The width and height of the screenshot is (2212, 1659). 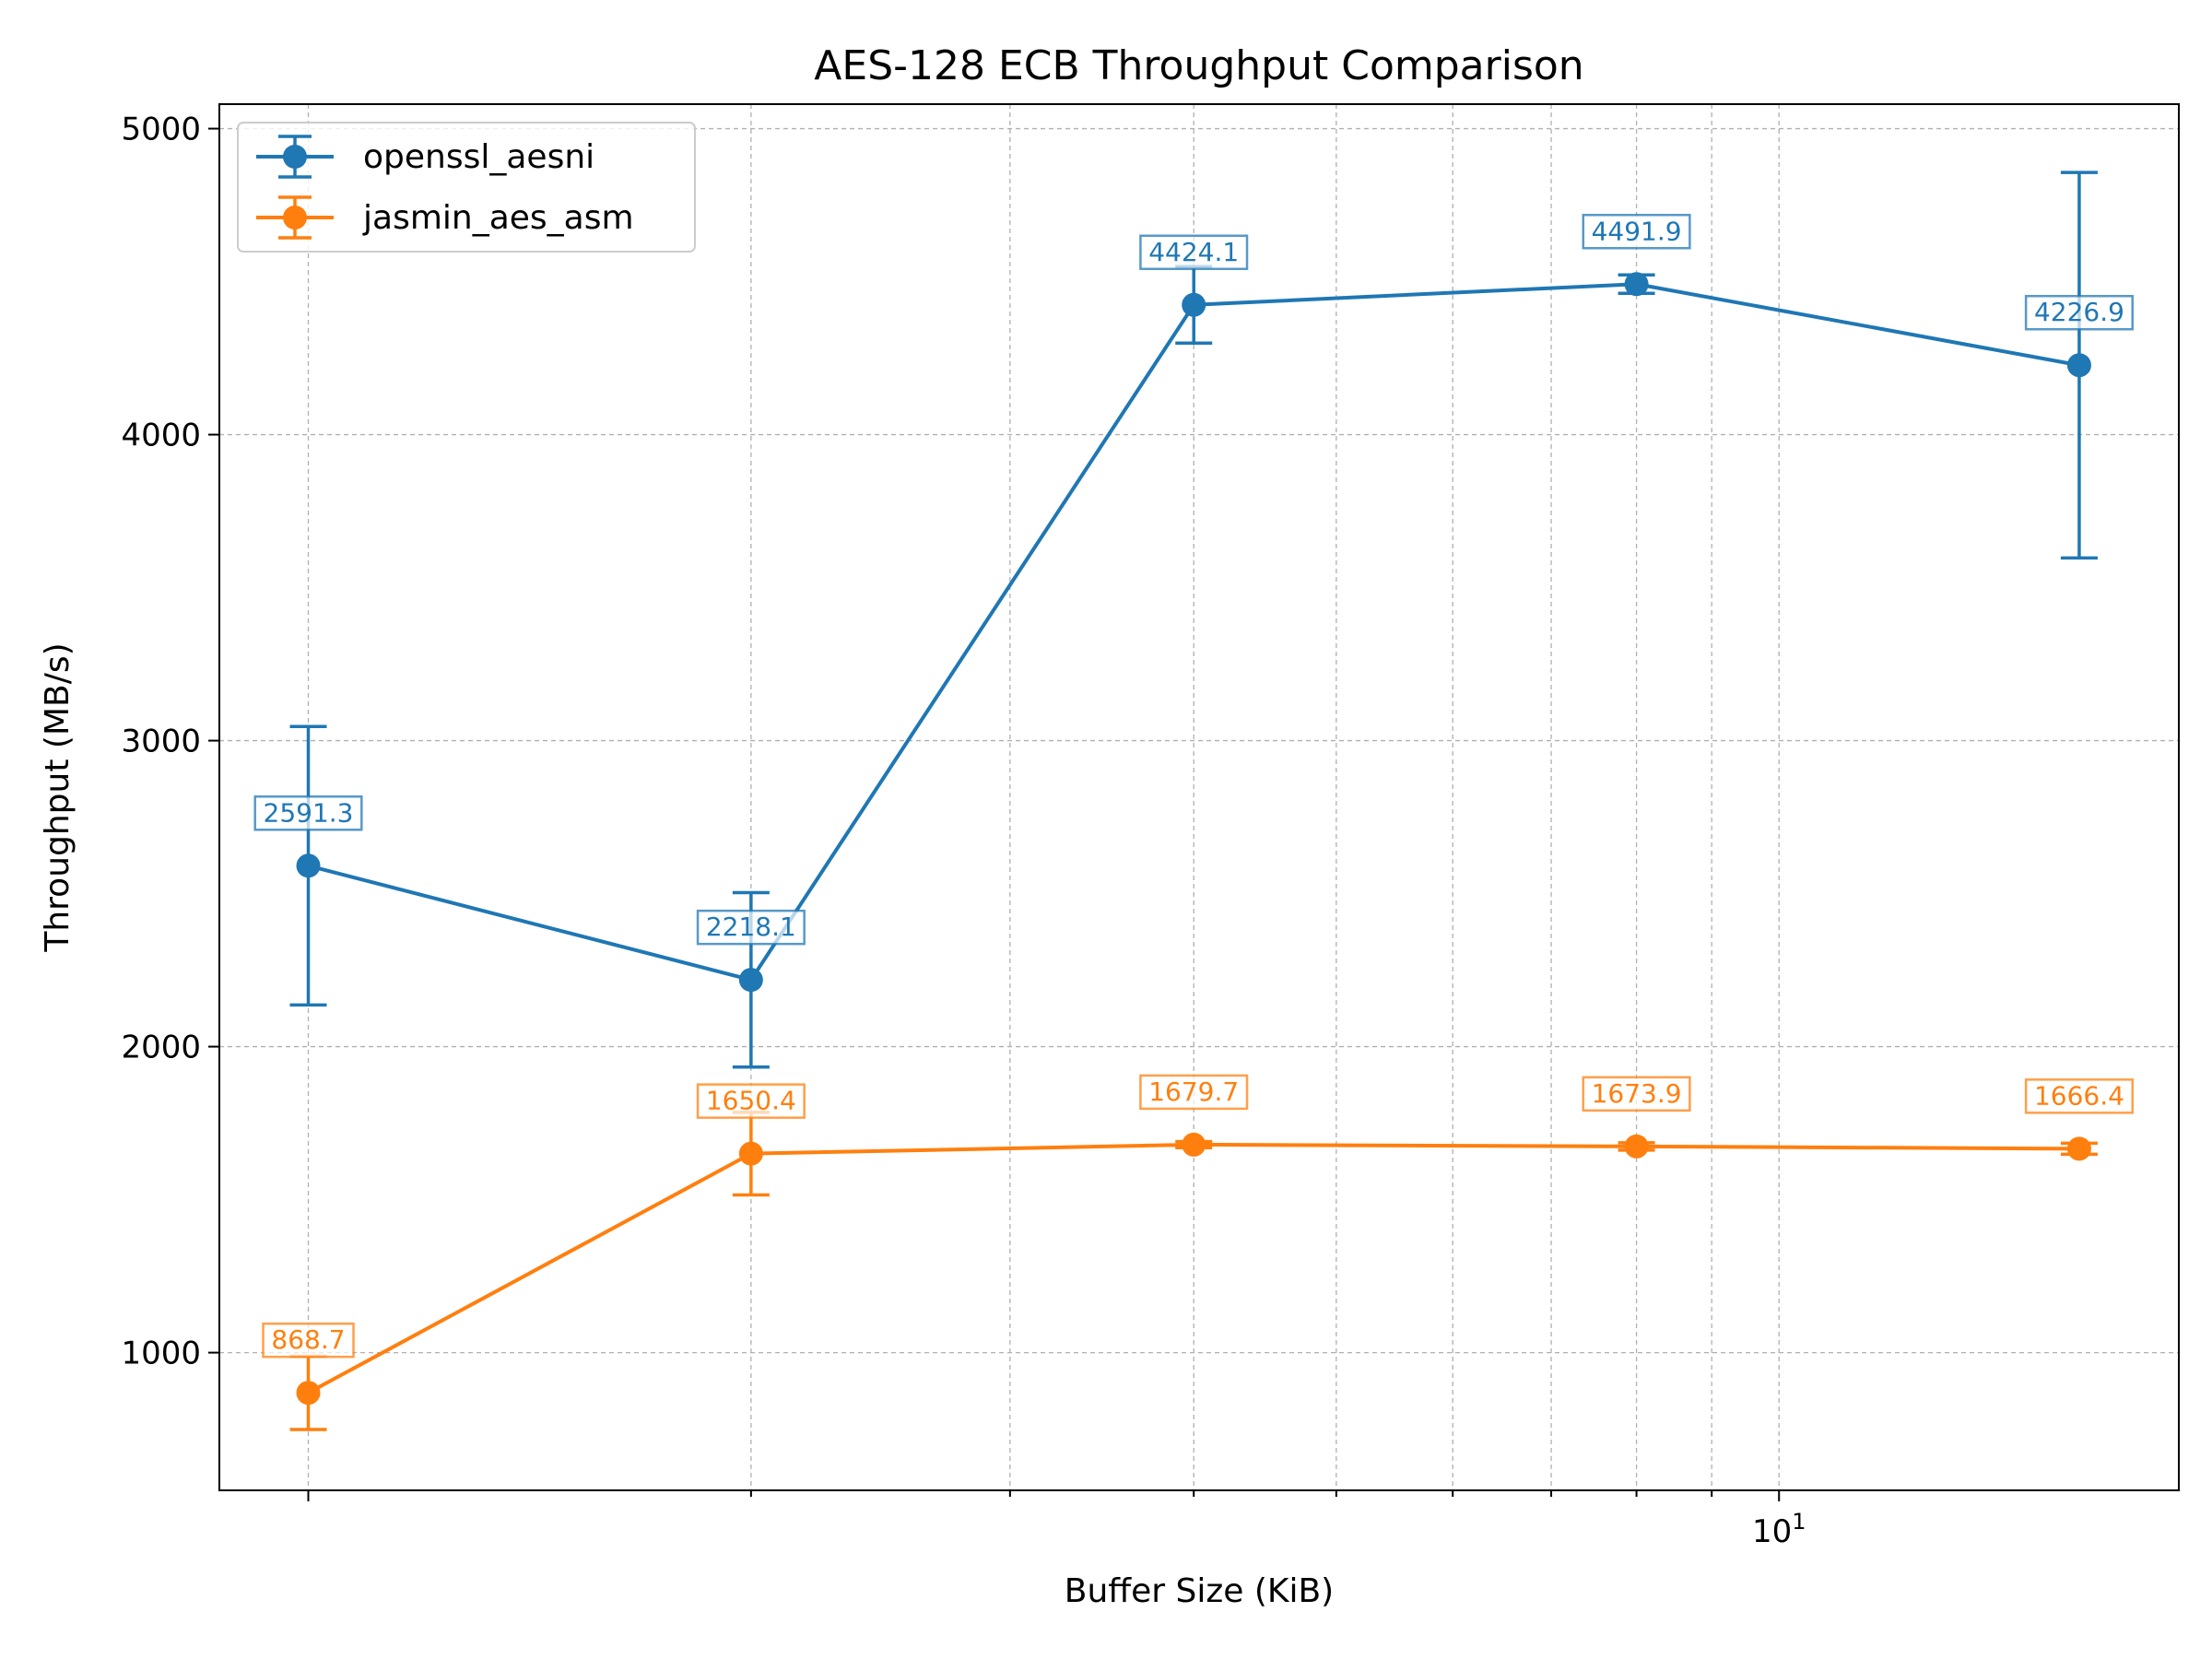 What do you see at coordinates (161, 1048) in the screenshot?
I see `y-tick-label: 2000` at bounding box center [161, 1048].